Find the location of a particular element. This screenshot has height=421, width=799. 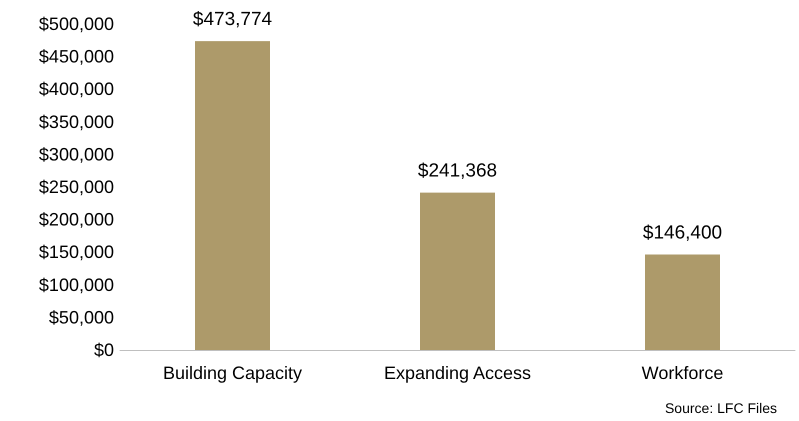

y-tick-label: $450,000 is located at coordinates (76, 56).